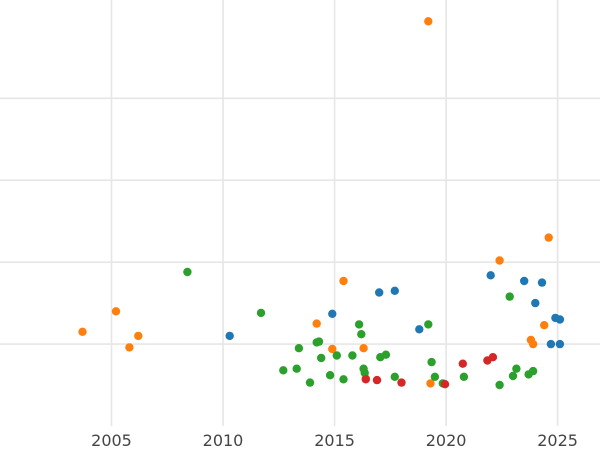 Image resolution: width=600 pixels, height=450 pixels. What do you see at coordinates (446, 440) in the screenshot?
I see `x-tick-label: 2020` at bounding box center [446, 440].